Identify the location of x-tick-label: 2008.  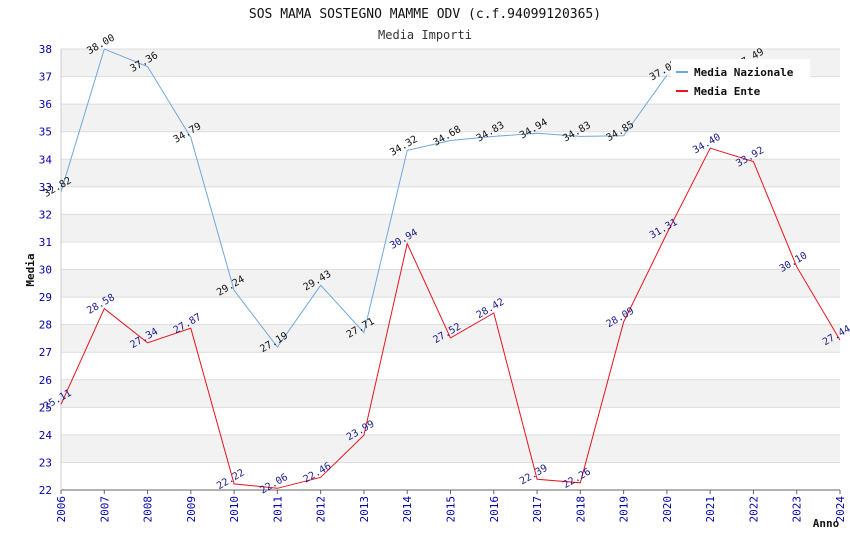
(148, 509).